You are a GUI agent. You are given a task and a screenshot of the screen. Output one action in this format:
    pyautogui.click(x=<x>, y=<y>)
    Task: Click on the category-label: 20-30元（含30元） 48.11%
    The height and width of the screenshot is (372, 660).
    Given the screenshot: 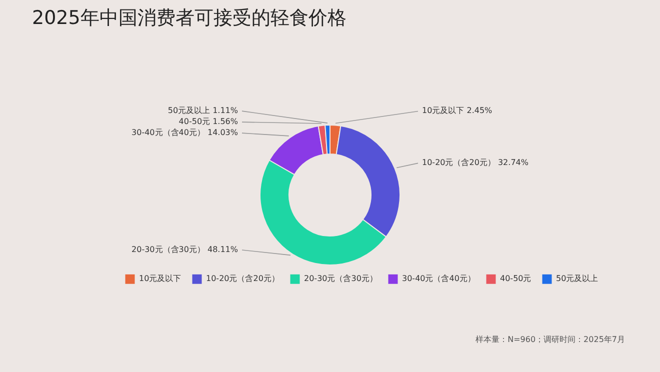 What is the action you would take?
    pyautogui.click(x=185, y=249)
    